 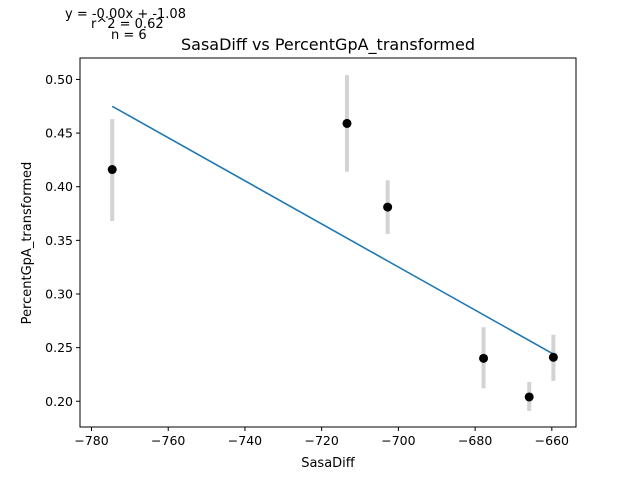 What do you see at coordinates (245, 440) in the screenshot?
I see `x-tick-label: −740` at bounding box center [245, 440].